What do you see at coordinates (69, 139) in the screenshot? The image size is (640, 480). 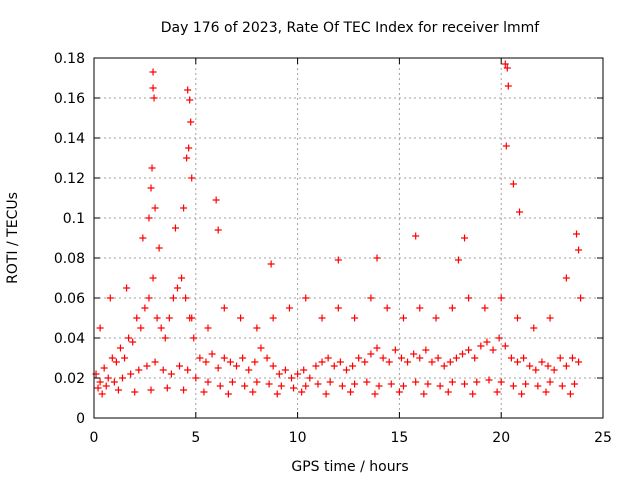 I see `y-tick-label: 0.14` at bounding box center [69, 139].